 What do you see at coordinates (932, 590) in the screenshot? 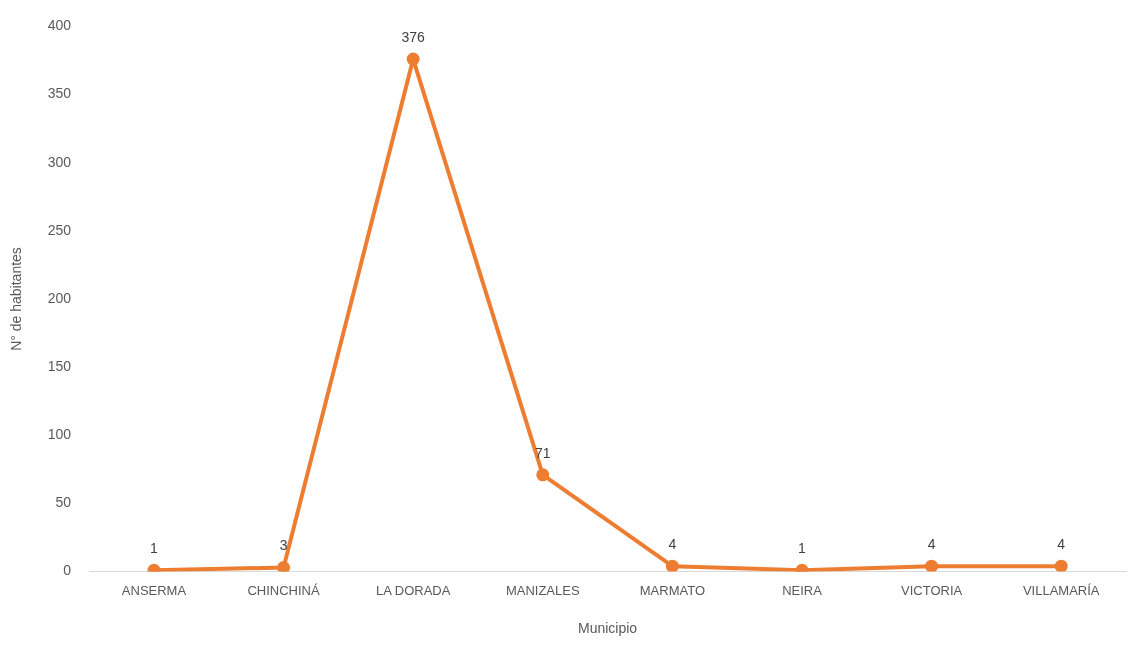
I see `x-tick-label: VICTORIA` at bounding box center [932, 590].